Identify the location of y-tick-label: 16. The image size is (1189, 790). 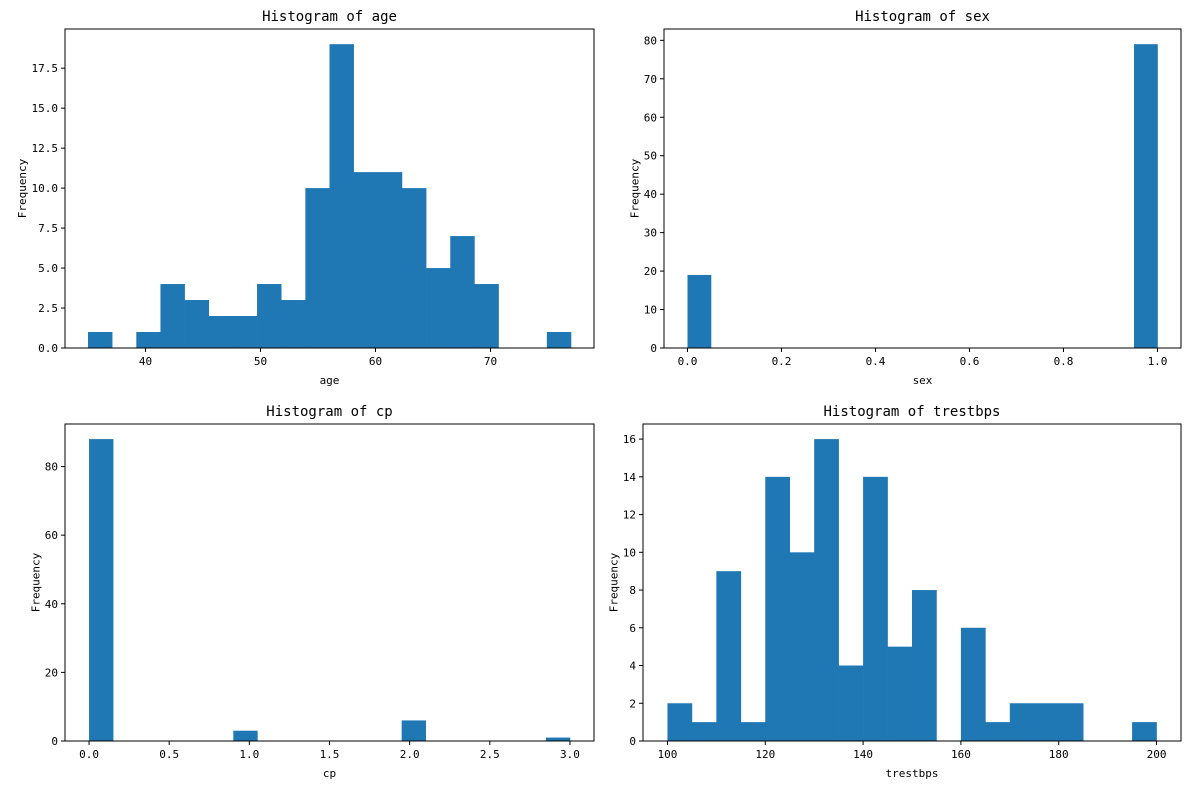
(629, 439).